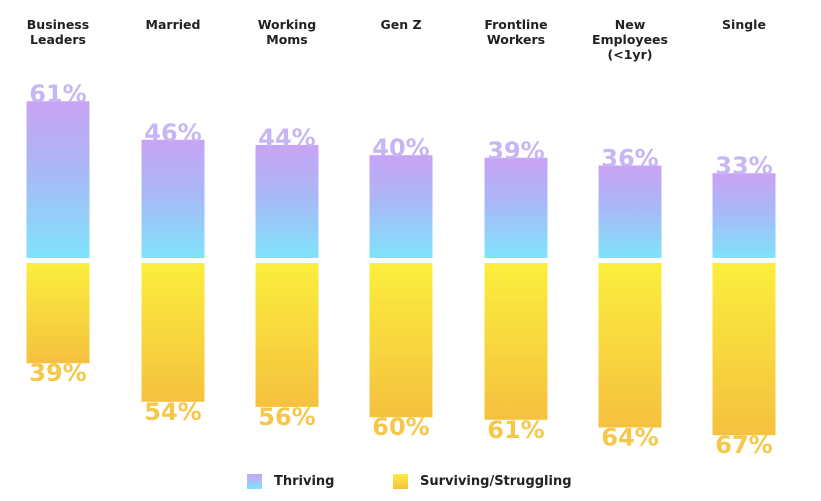  Describe the element at coordinates (515, 151) in the screenshot. I see `value-label-thriving-frontline-workers: 39%` at that location.